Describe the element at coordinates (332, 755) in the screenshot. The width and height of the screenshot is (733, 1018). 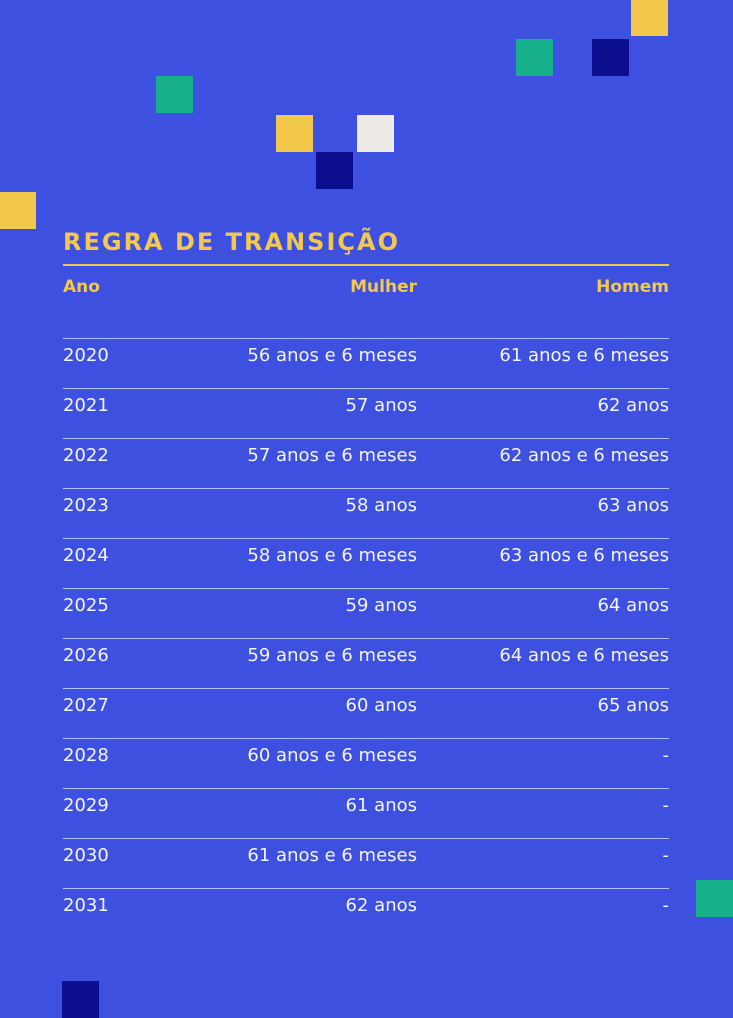
I see `cell-woman: 60 anos e 6 meses` at that location.